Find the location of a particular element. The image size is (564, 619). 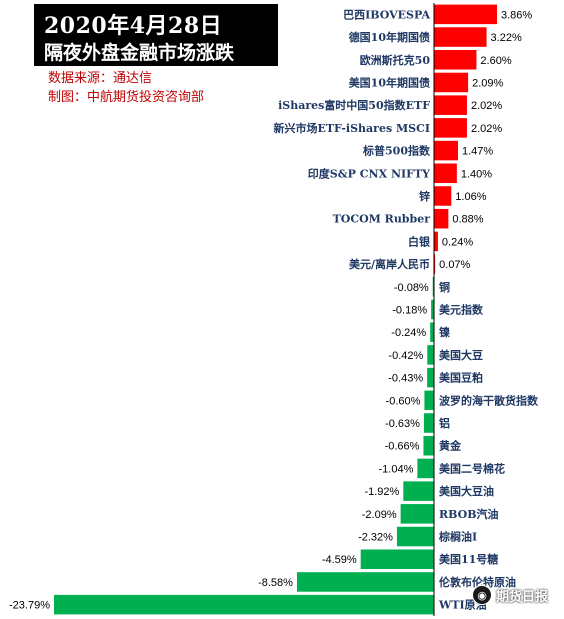

value-label-17: -0.60% is located at coordinates (403, 401).